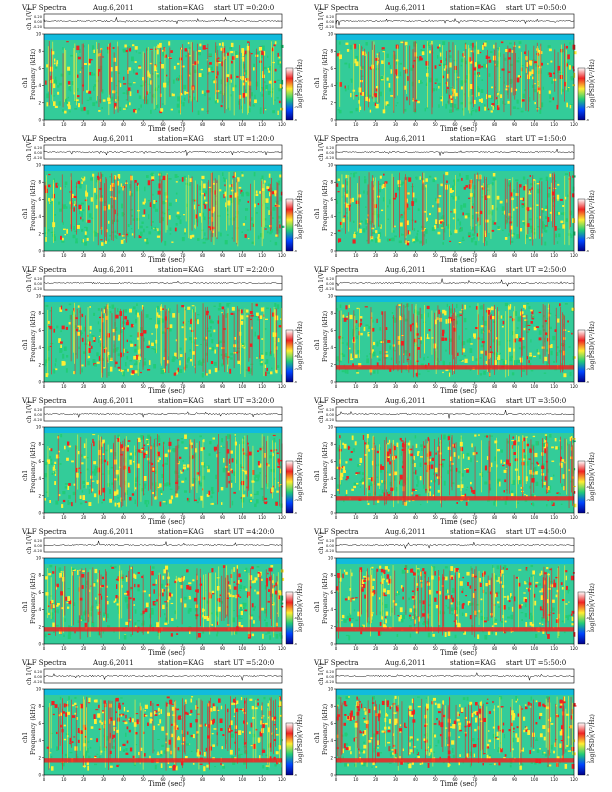 The width and height of the screenshot is (612, 792). Describe the element at coordinates (592, 214) in the screenshot. I see `colorbar-label: log(PSD)(V²/Hz)` at that location.